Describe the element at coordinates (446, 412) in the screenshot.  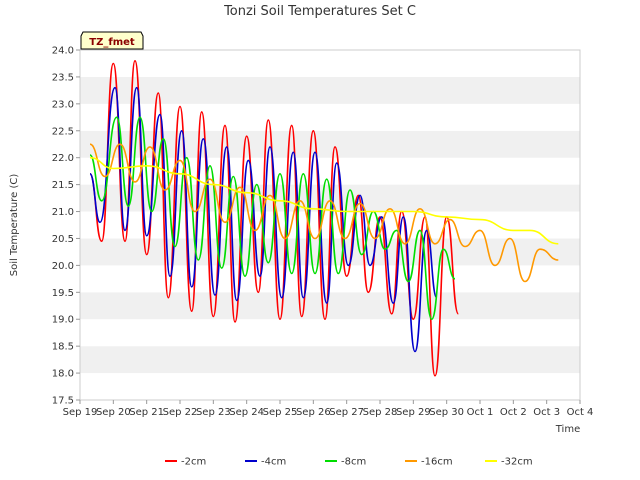
I see `x-tick-label: Sep 30` at that location.